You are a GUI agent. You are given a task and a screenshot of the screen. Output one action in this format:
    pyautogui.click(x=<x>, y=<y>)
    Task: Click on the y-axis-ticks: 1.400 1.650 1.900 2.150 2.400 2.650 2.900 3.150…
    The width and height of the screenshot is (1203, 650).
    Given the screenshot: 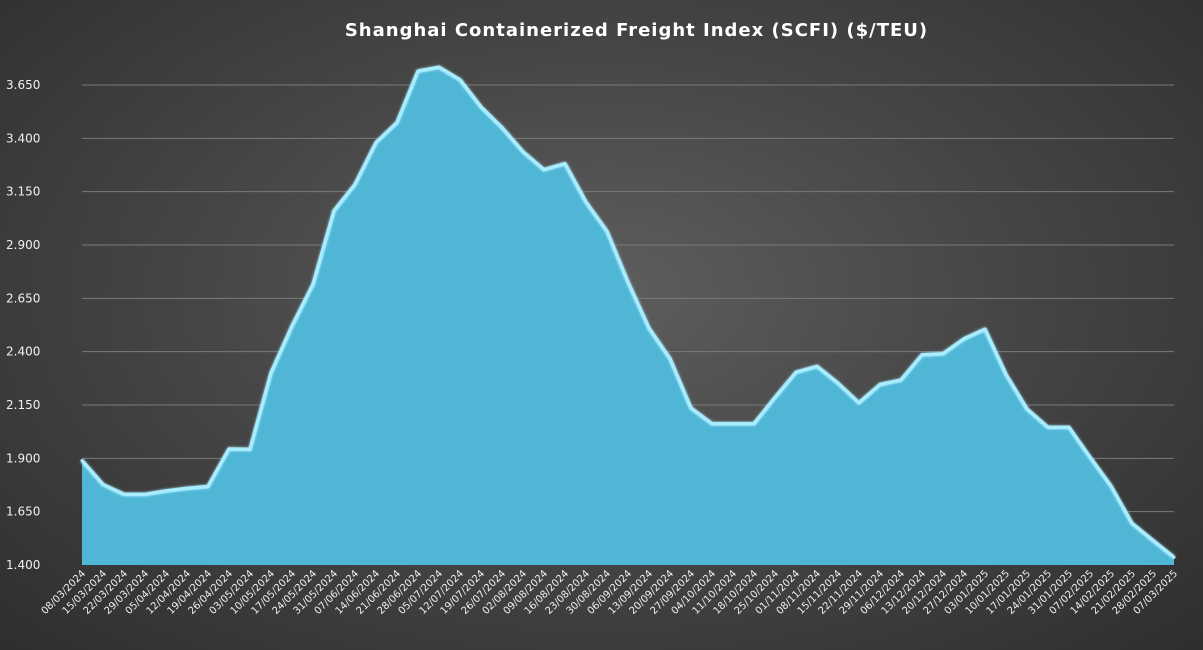 What is the action you would take?
    pyautogui.click(x=23, y=325)
    